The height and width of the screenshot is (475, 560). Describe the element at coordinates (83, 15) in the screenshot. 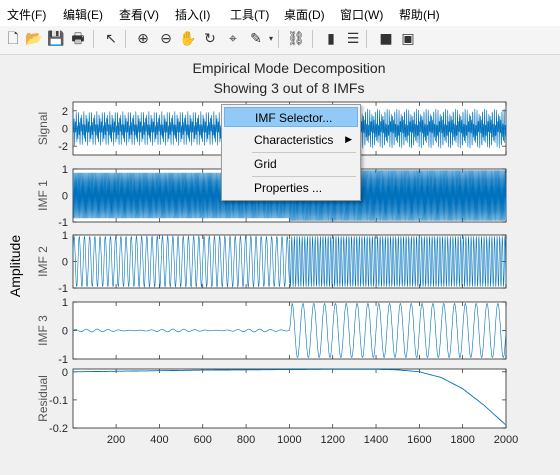

I see `menu-item: 编辑(E)` at that location.